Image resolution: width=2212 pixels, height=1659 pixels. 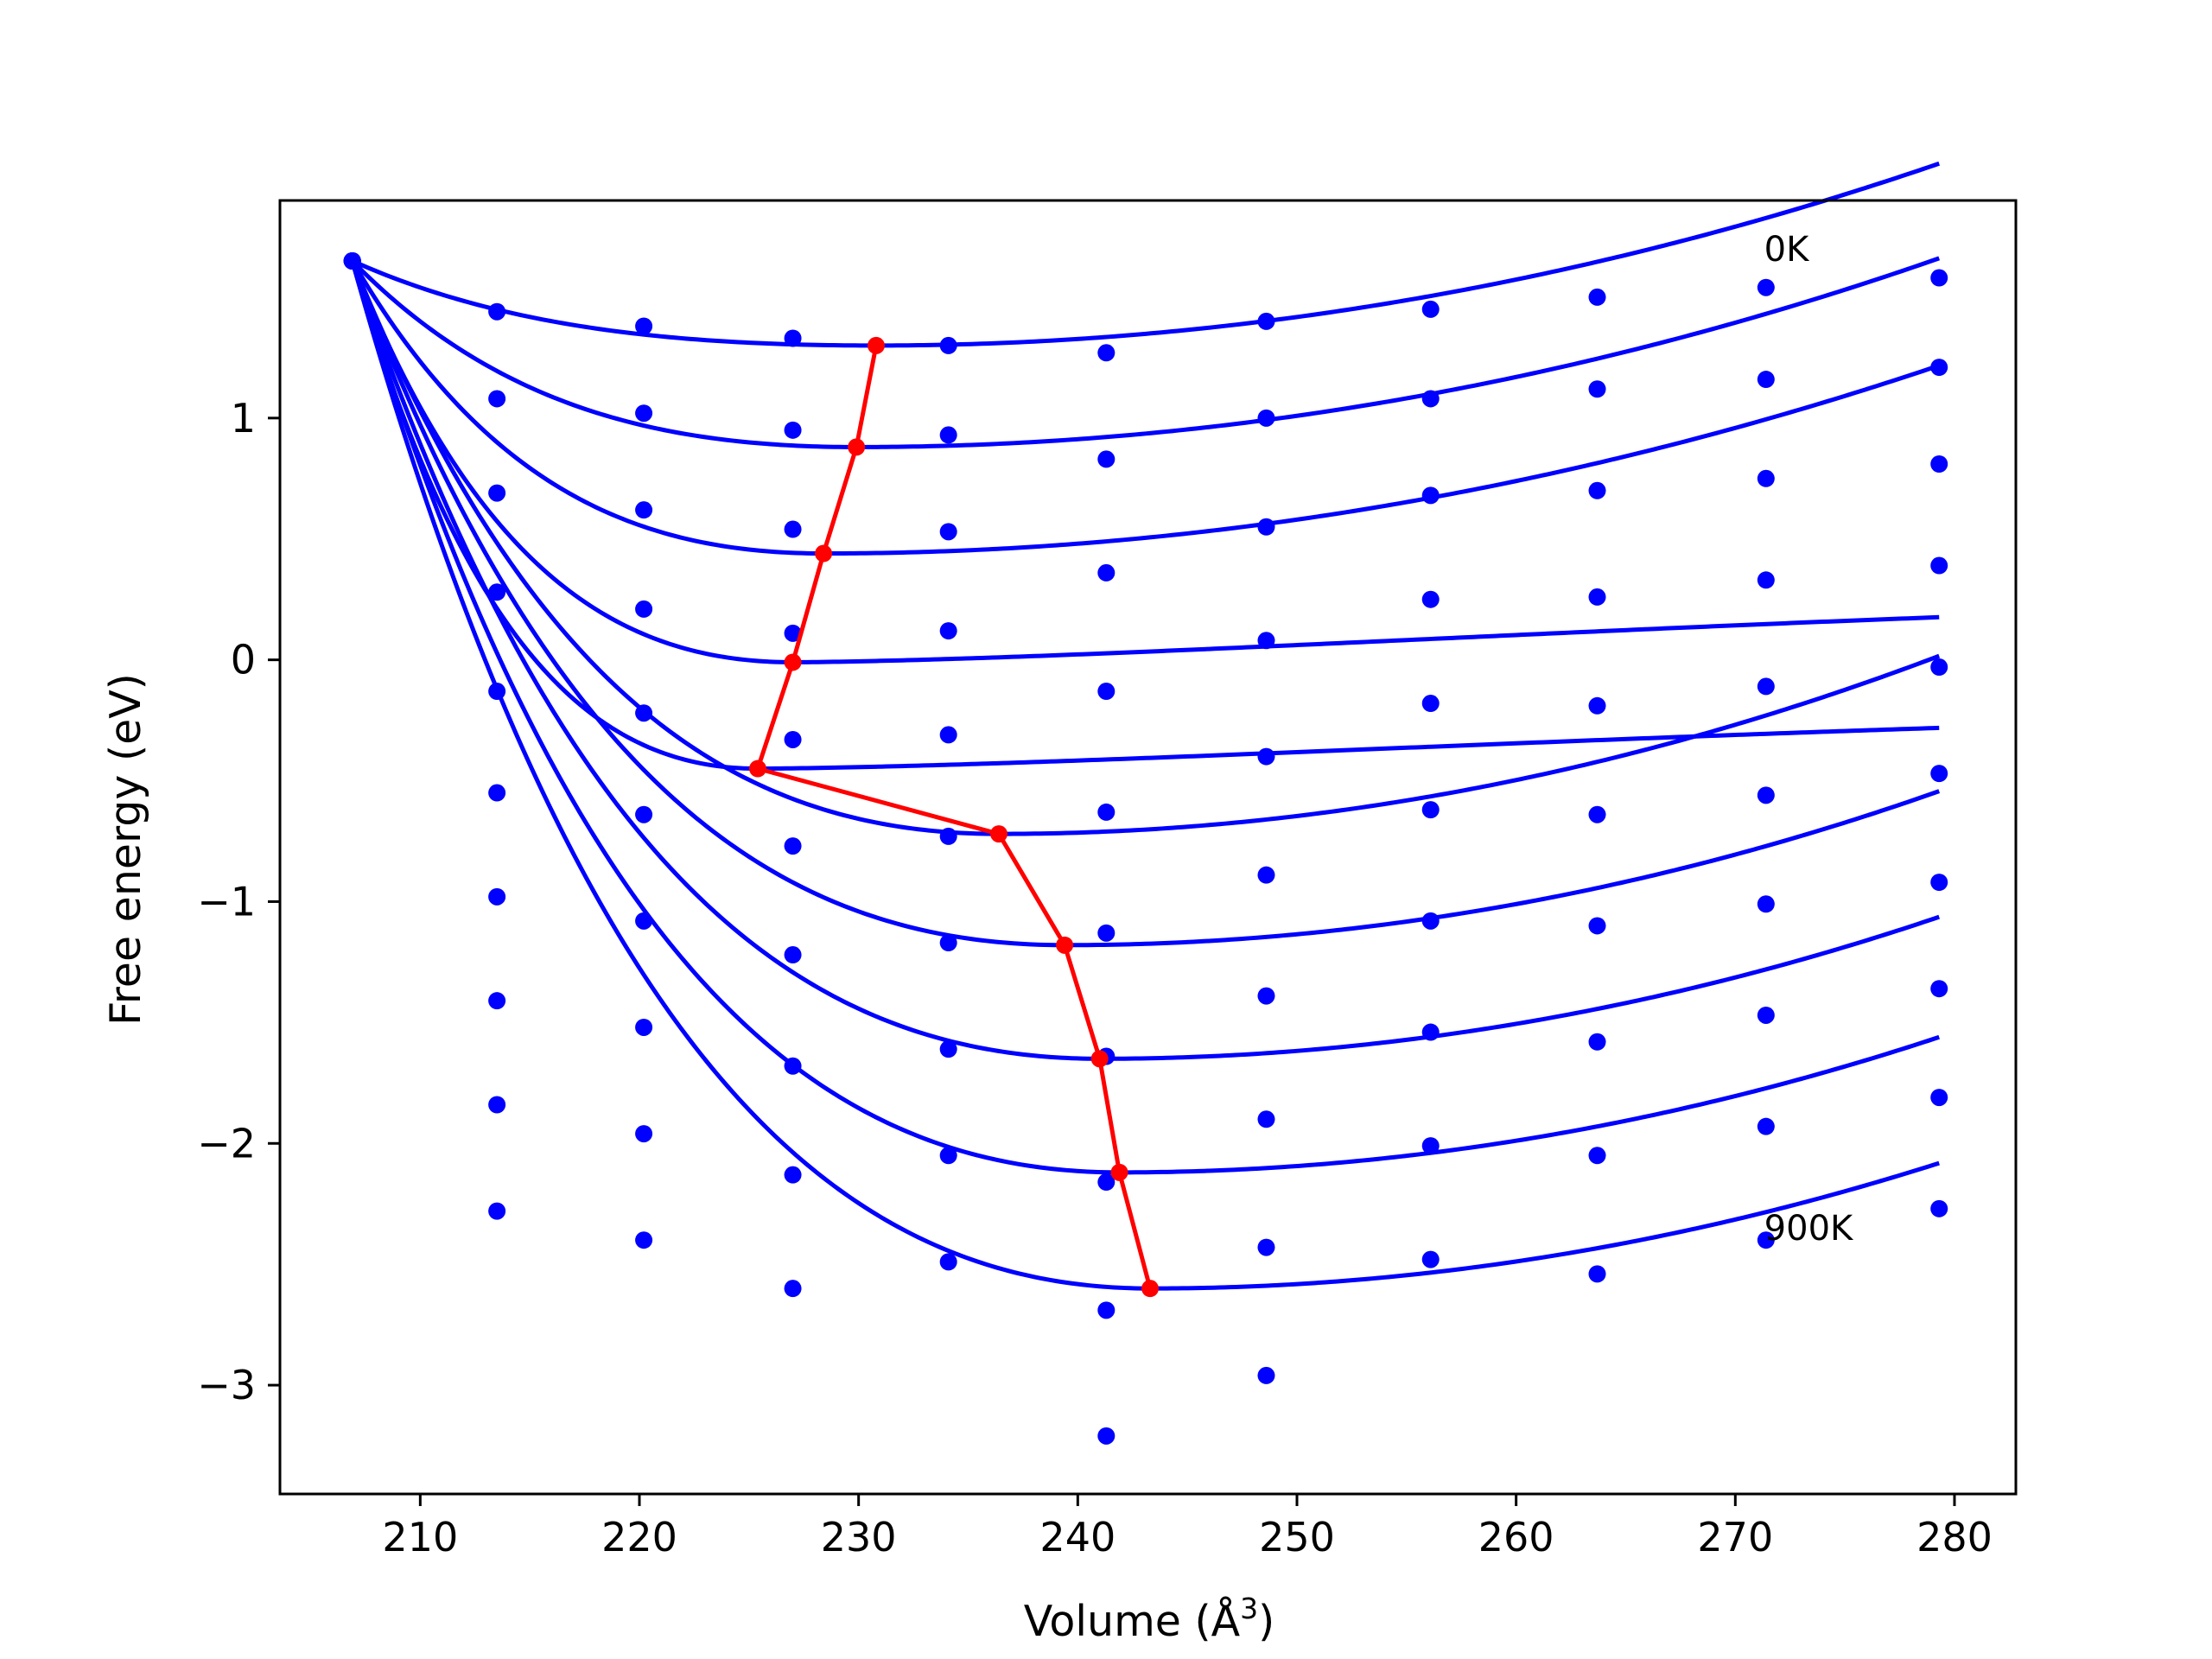 I want to click on x-tick-label: 240, so click(x=1077, y=1537).